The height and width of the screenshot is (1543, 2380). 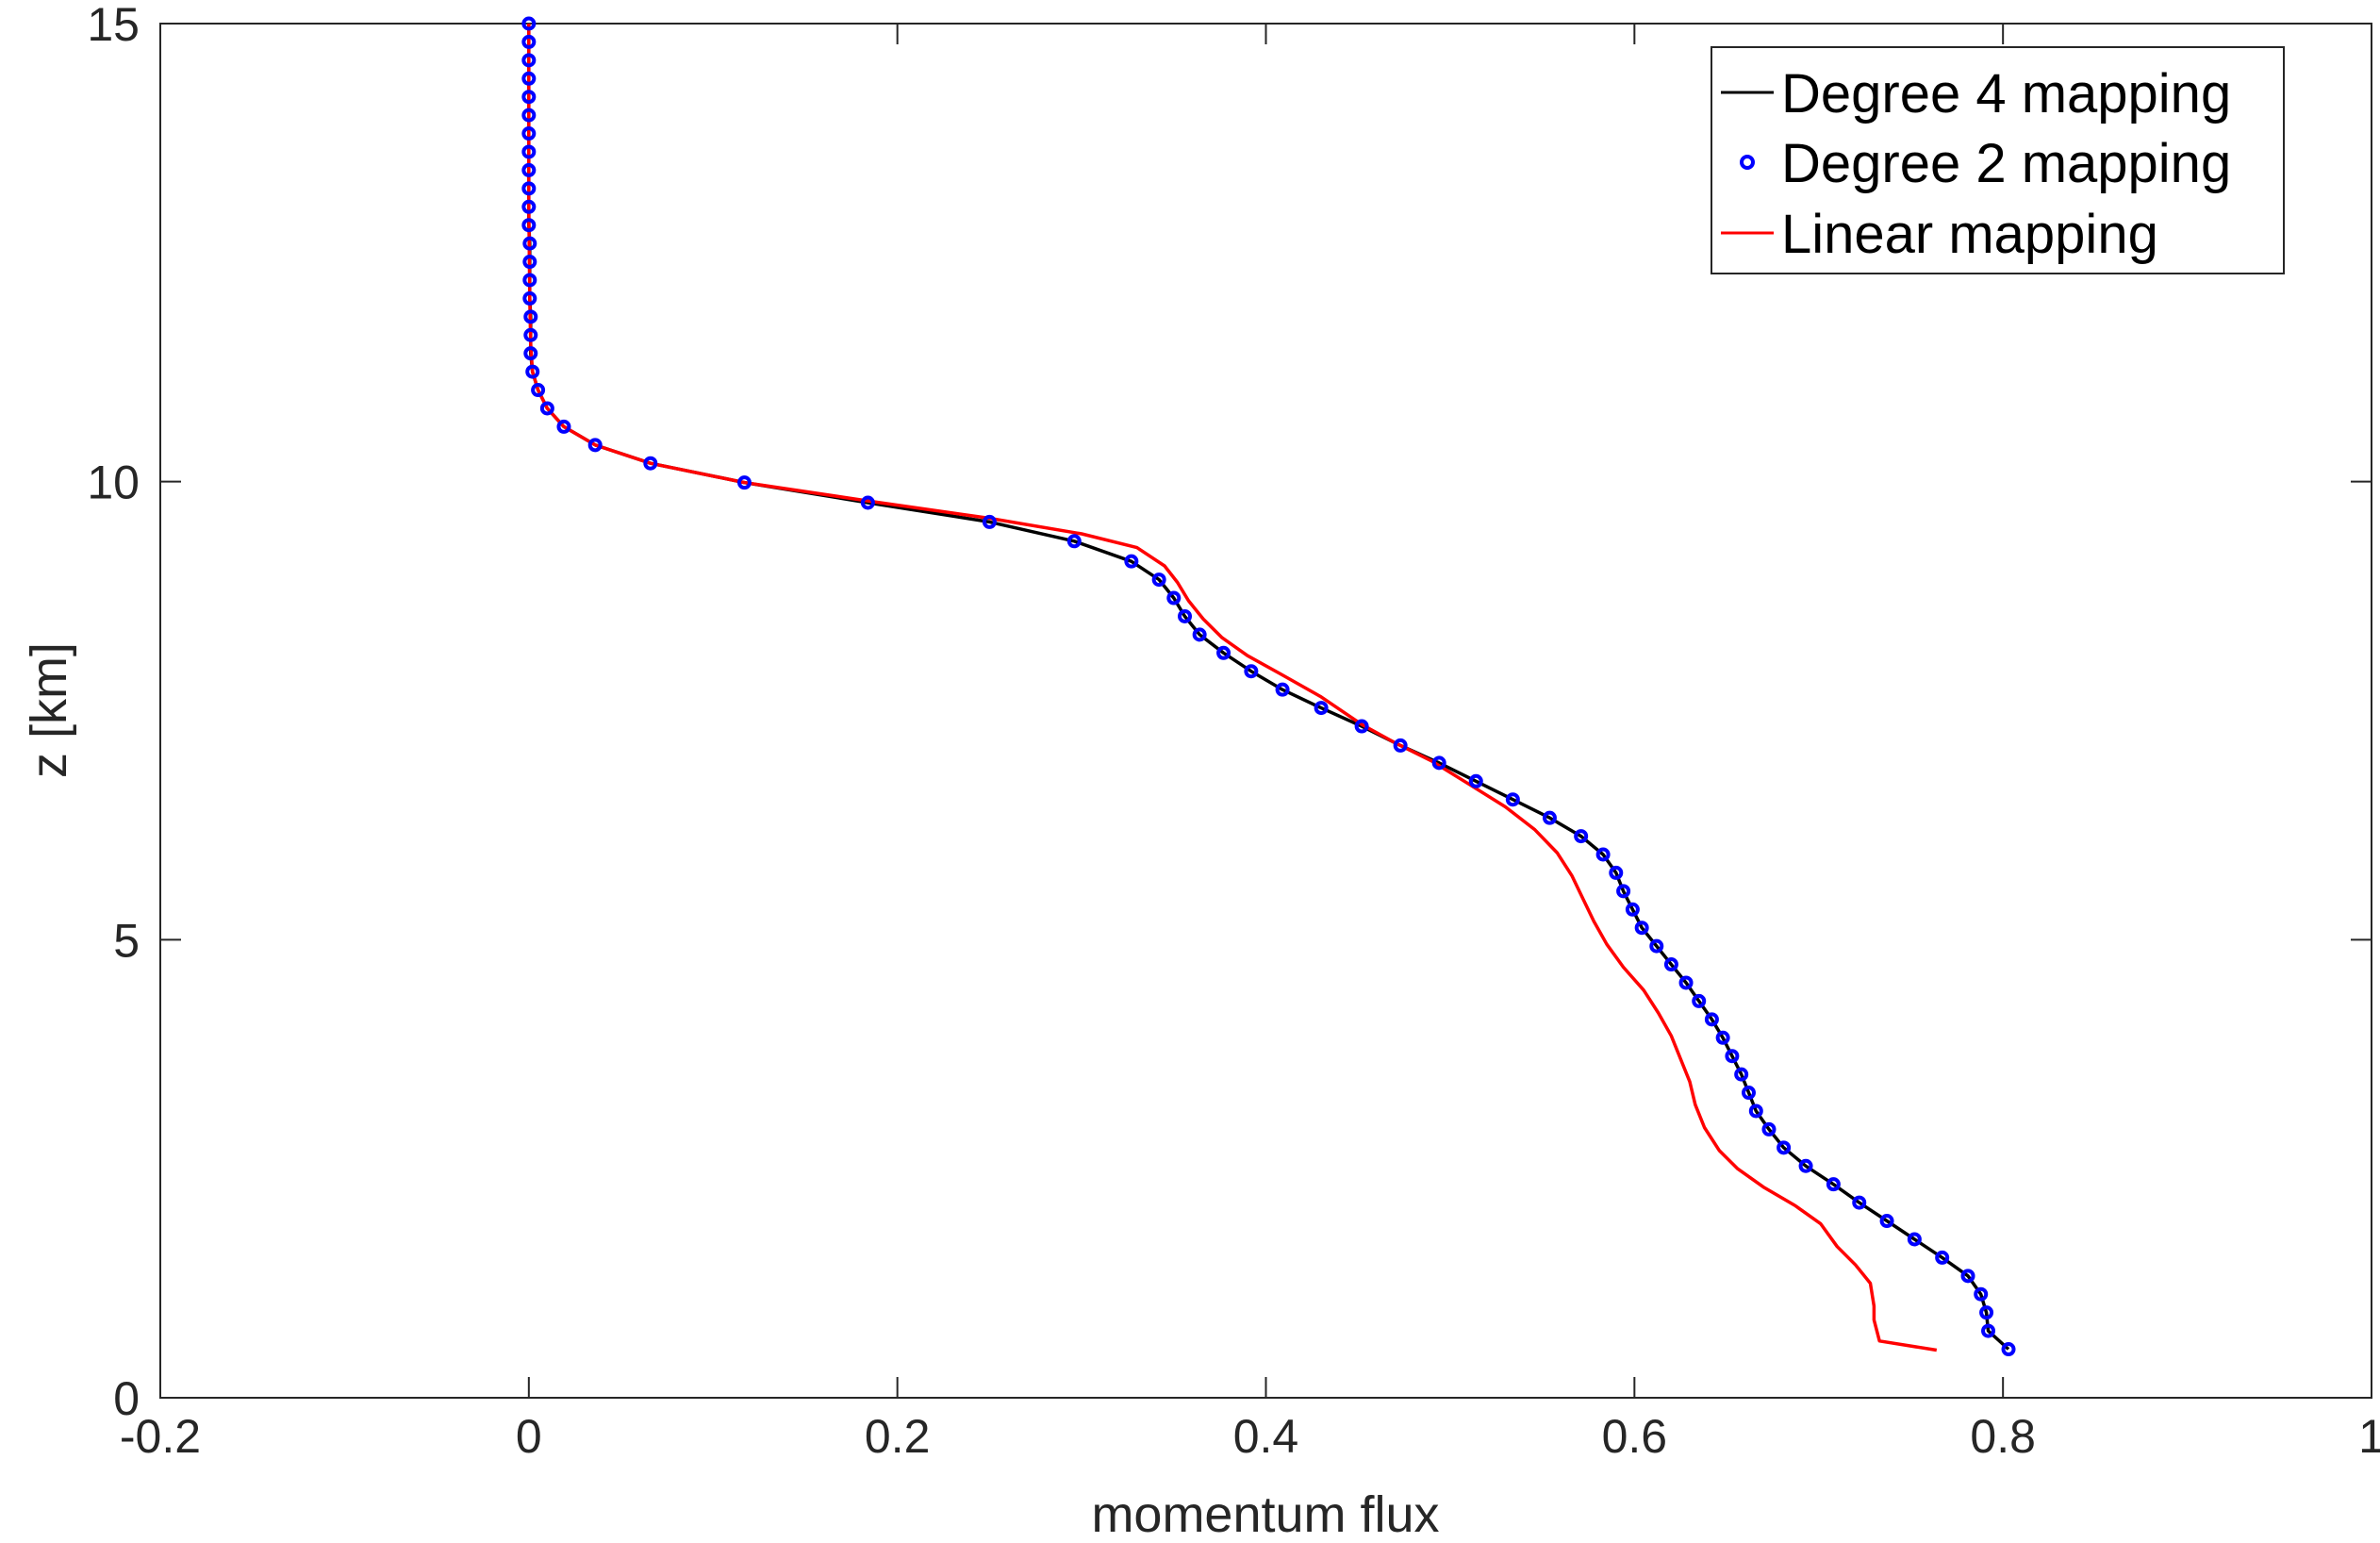 What do you see at coordinates (1747, 162) in the screenshot?
I see `legend-marker-degree2` at bounding box center [1747, 162].